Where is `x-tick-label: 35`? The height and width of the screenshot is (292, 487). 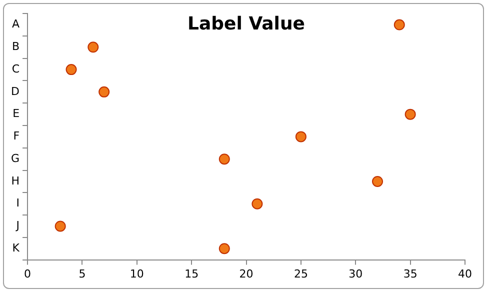
x-tick-label: 35 is located at coordinates (410, 273).